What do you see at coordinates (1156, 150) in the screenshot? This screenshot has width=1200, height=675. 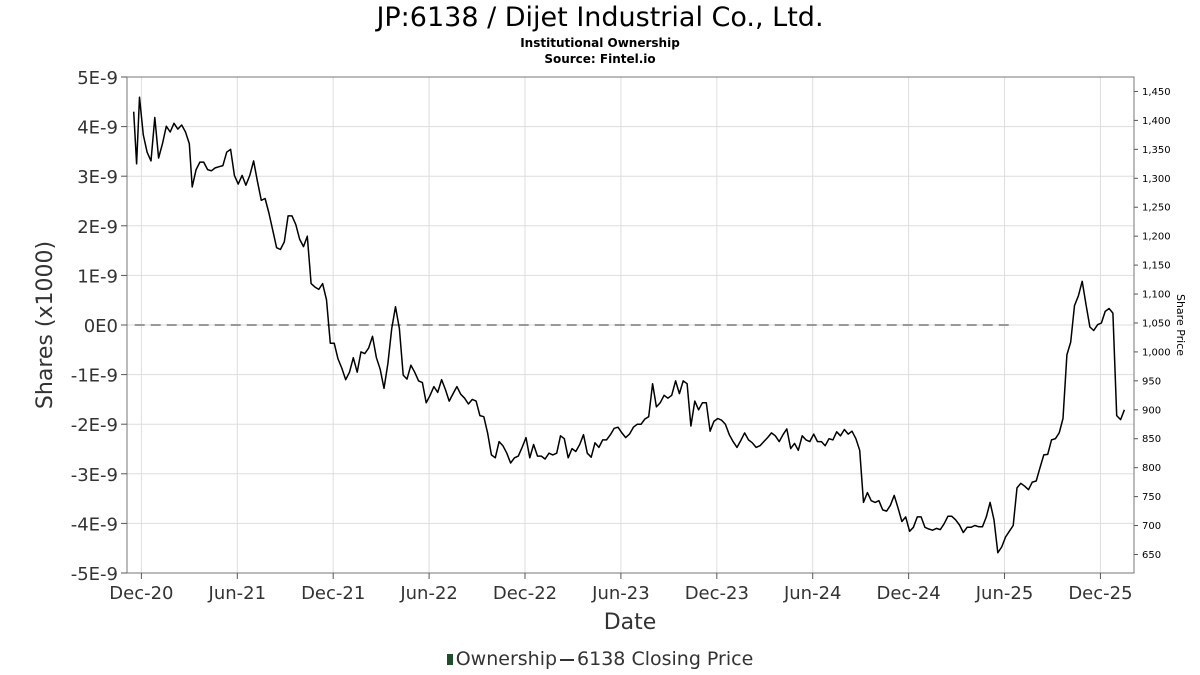 I see `y2-tick-label: 1,350` at bounding box center [1156, 150].